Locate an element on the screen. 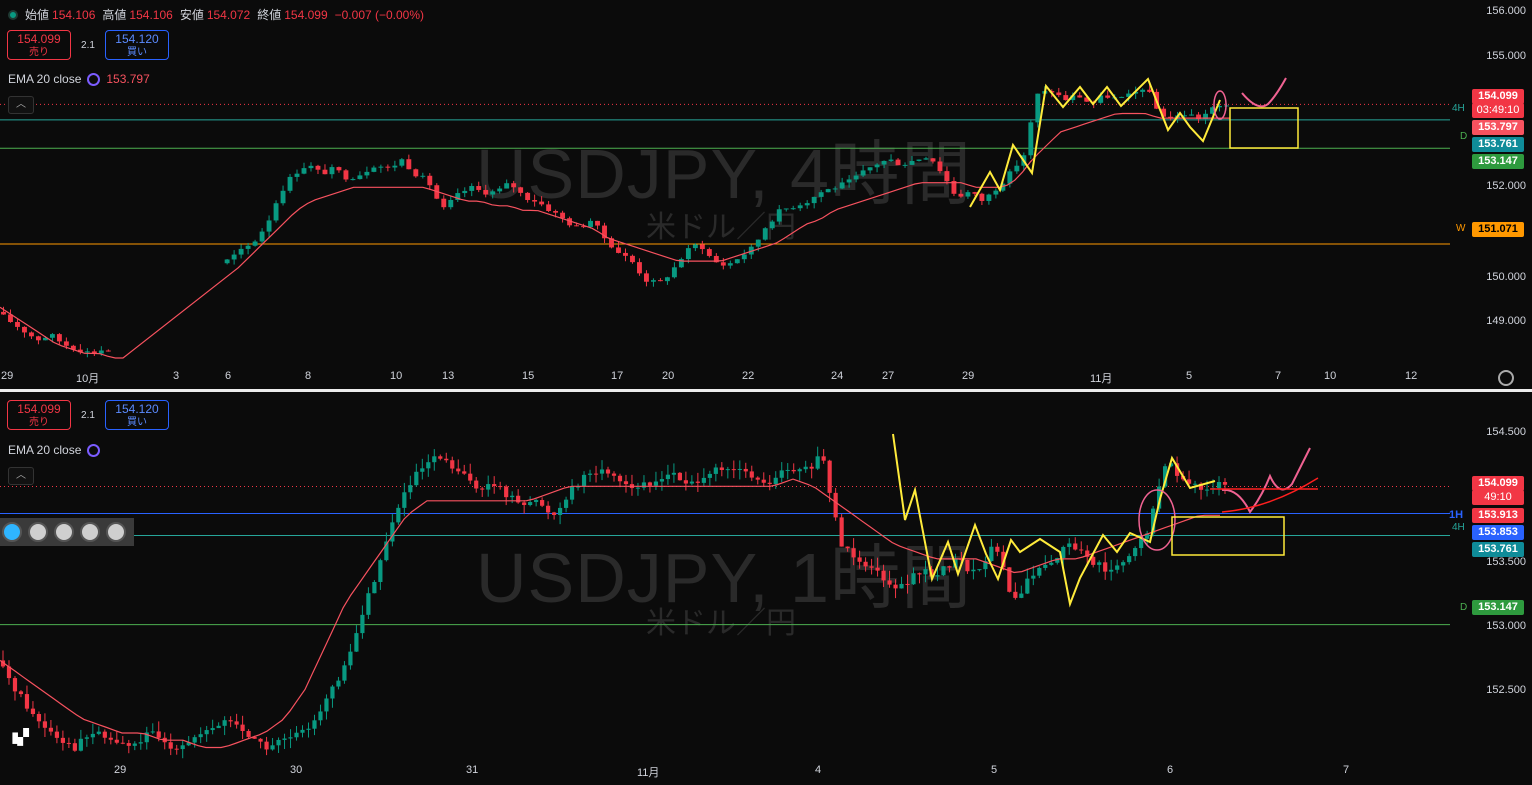  x-tick: 8 is located at coordinates (308, 376).